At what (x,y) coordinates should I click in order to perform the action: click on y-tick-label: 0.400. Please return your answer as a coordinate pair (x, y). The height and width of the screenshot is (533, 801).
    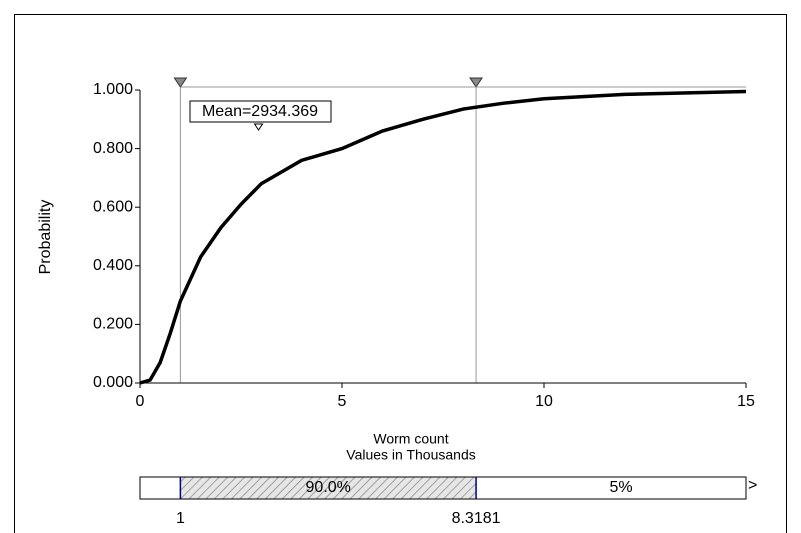
    Looking at the image, I should click on (113, 265).